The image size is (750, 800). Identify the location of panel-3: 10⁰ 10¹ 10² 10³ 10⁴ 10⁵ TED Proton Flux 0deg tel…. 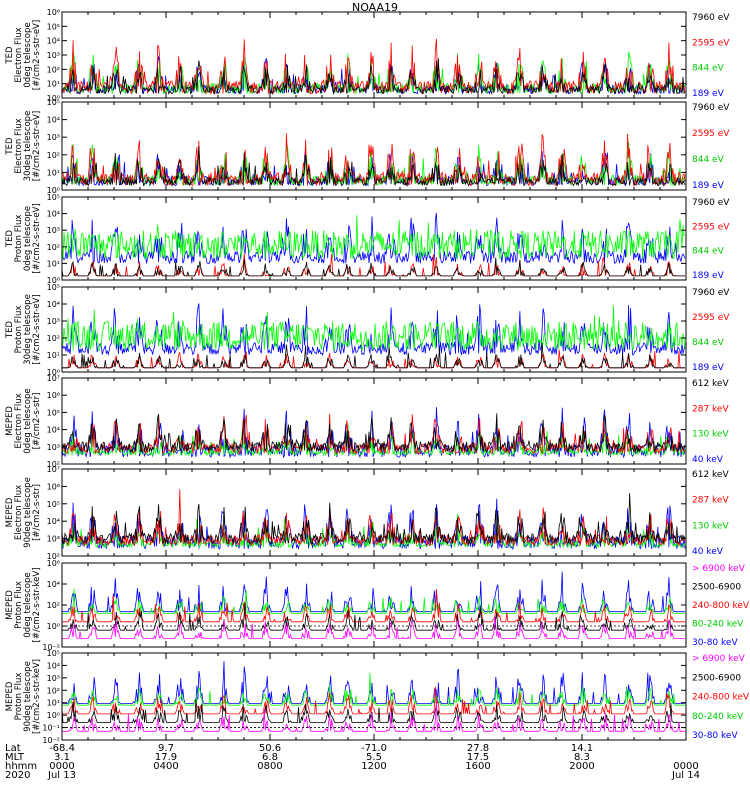
(367, 239).